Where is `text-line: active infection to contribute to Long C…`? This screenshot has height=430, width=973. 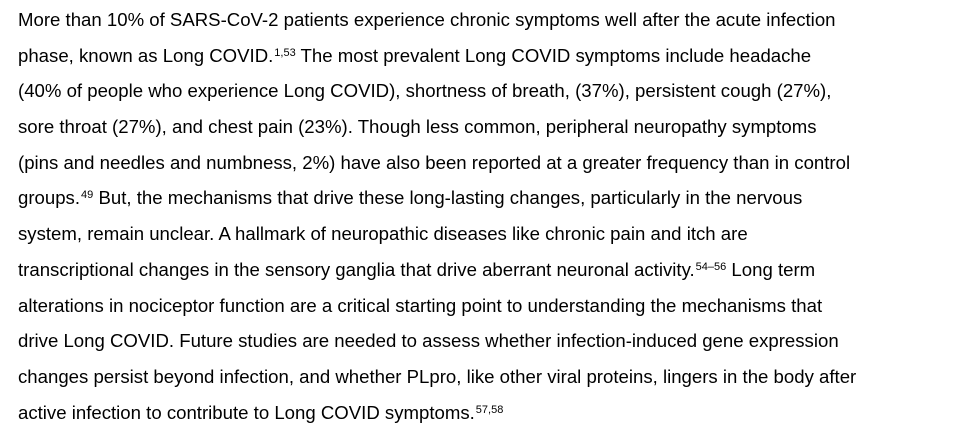 text-line: active infection to contribute to Long C… is located at coordinates (493, 412).